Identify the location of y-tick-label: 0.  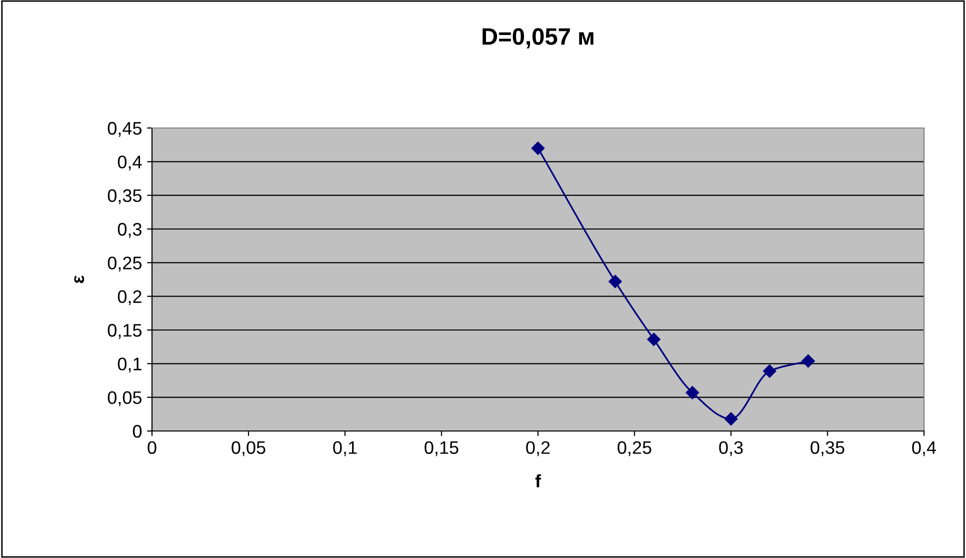
(137, 431).